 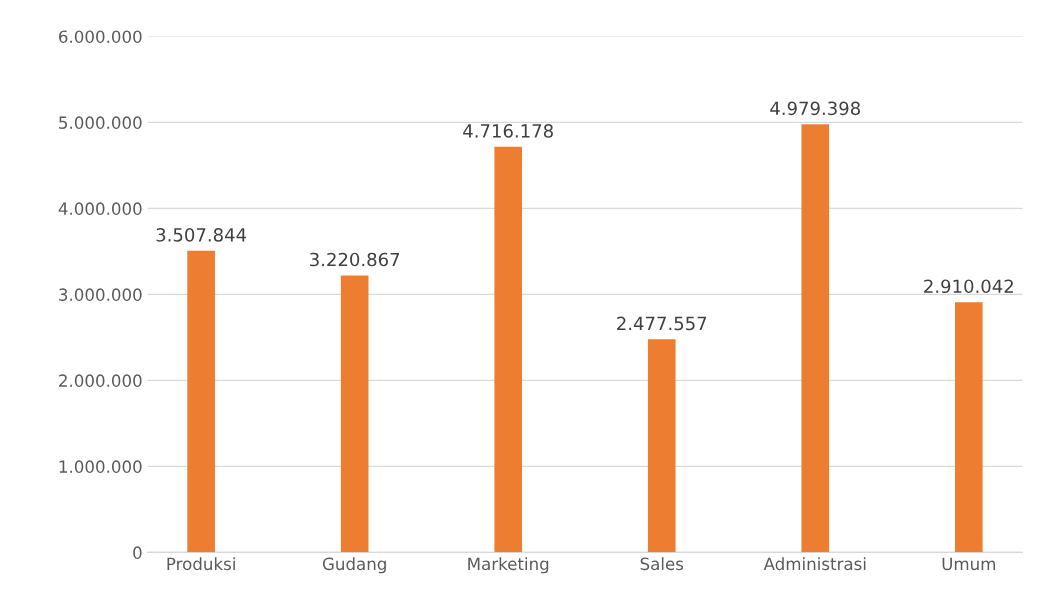 What do you see at coordinates (508, 565) in the screenshot?
I see `x-tick-label: Marketing` at bounding box center [508, 565].